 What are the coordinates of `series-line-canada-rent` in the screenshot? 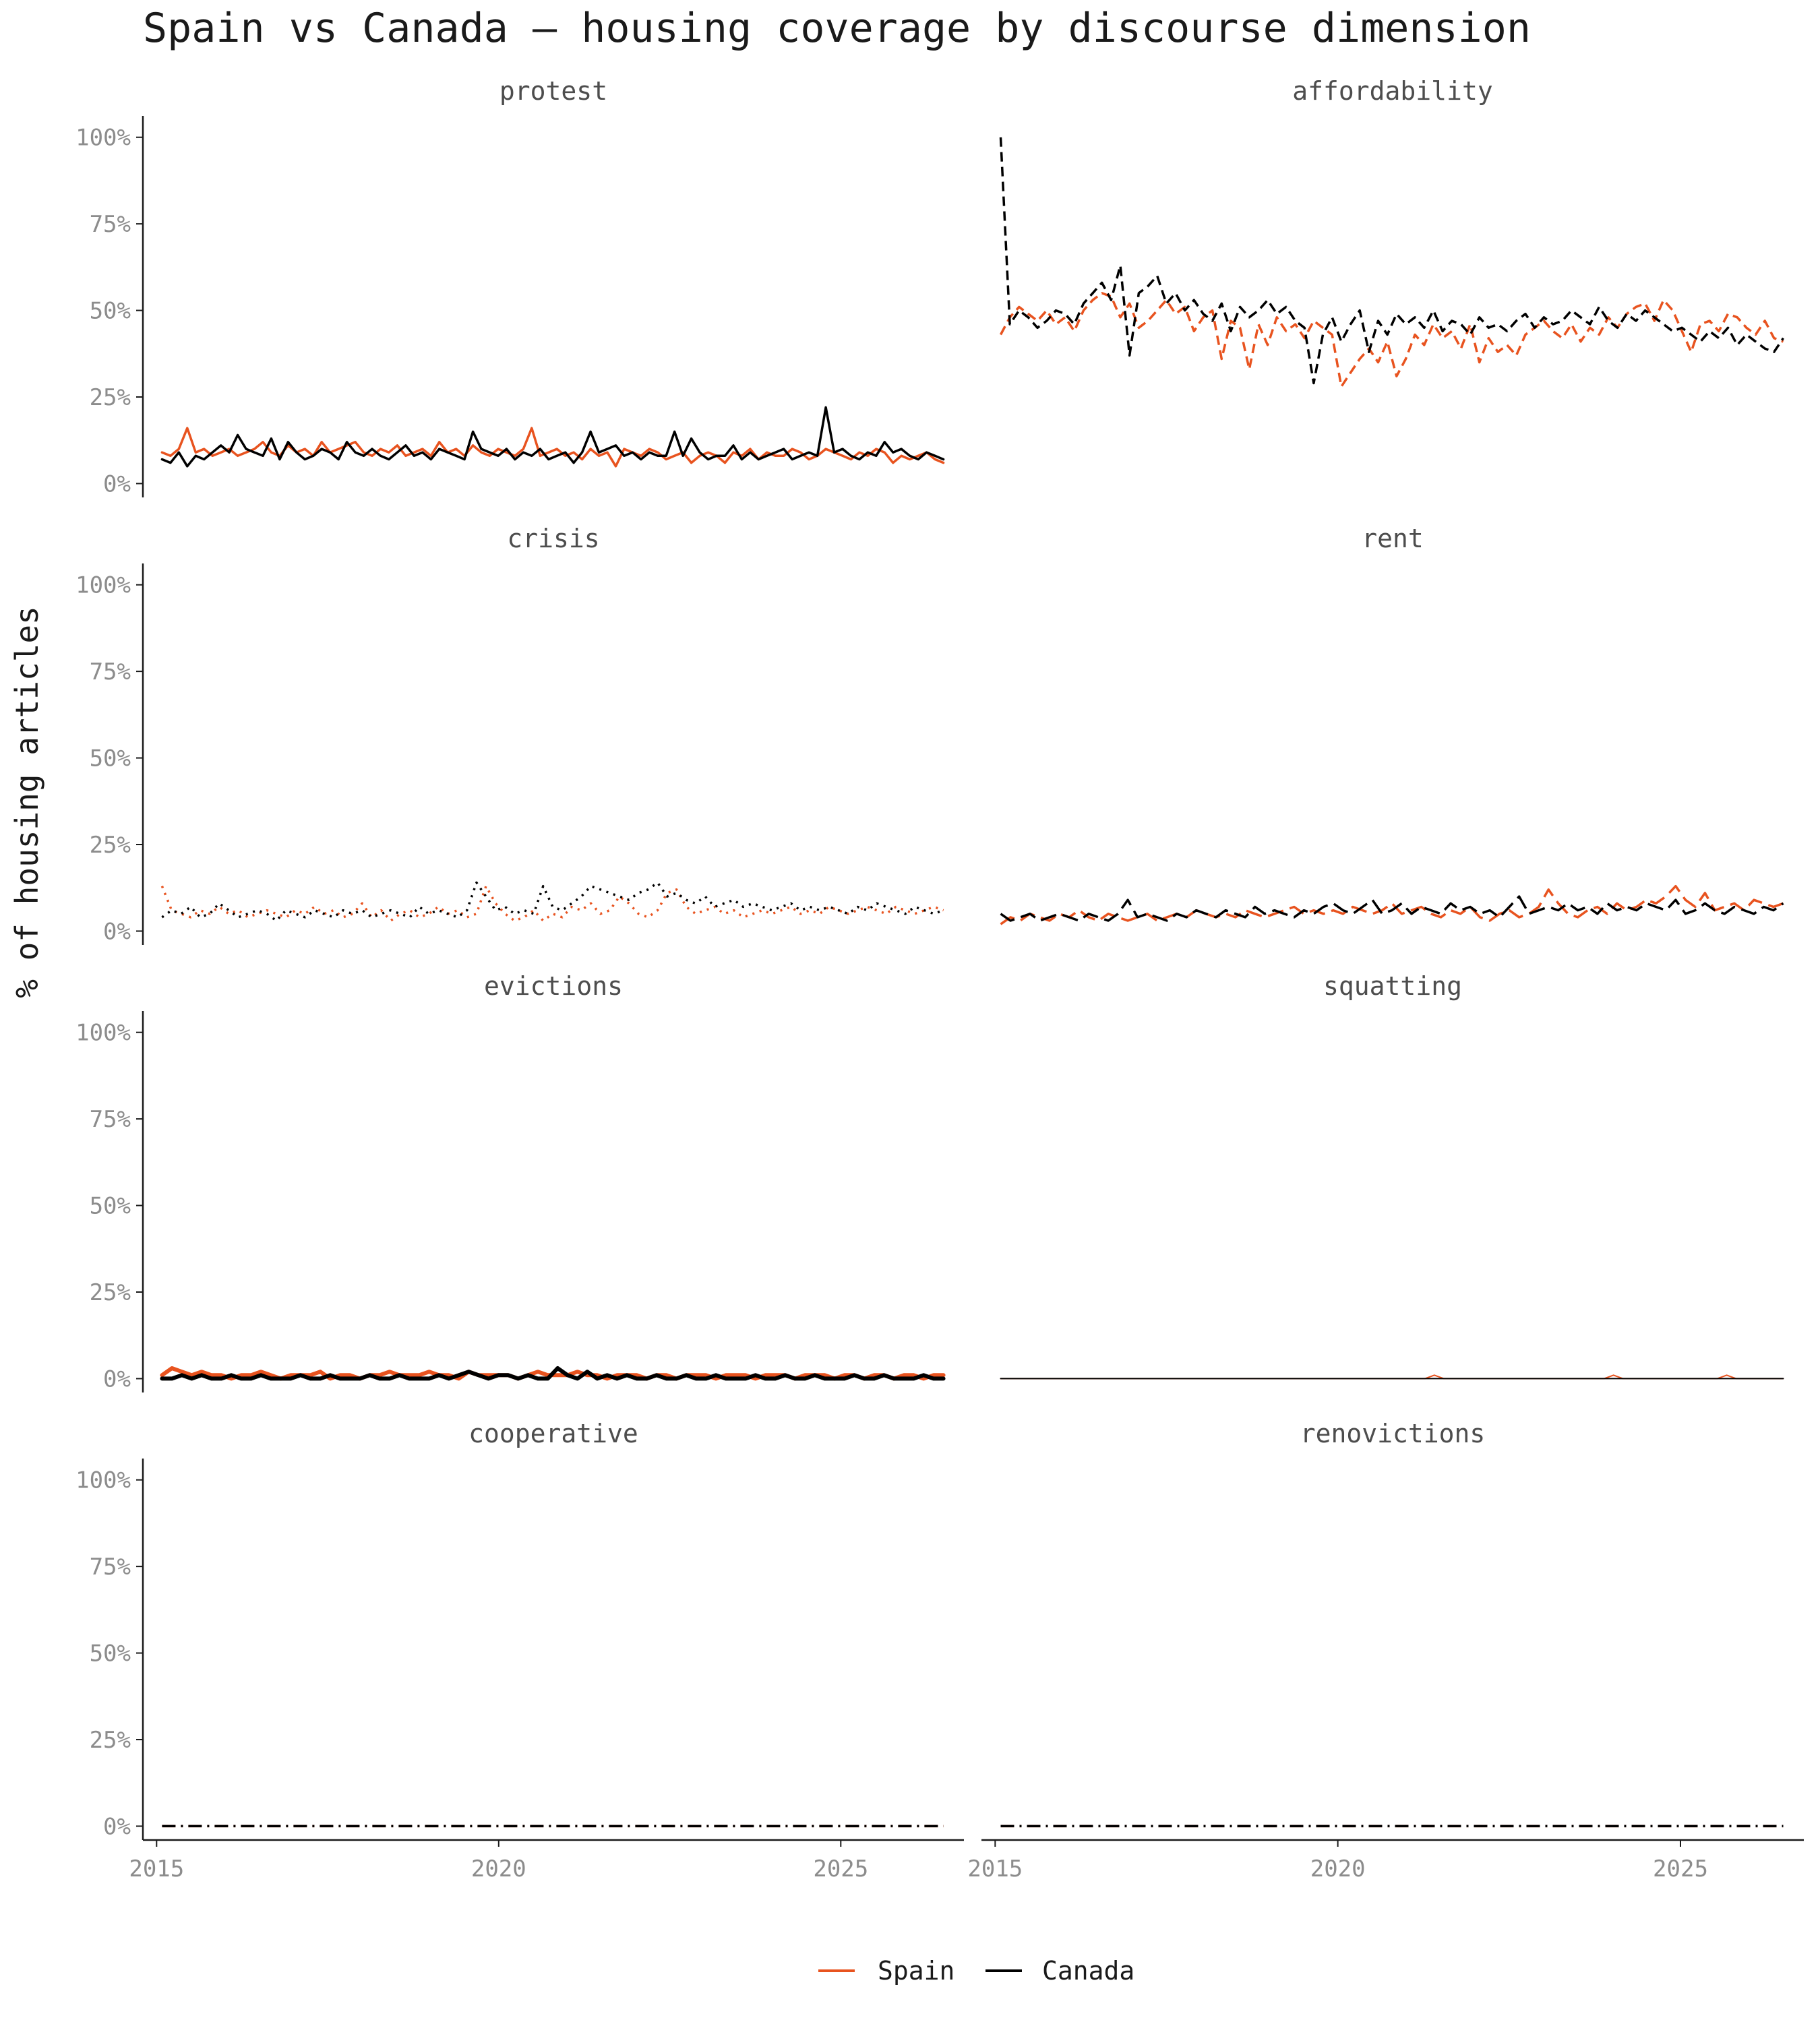 It's located at (1392, 909).